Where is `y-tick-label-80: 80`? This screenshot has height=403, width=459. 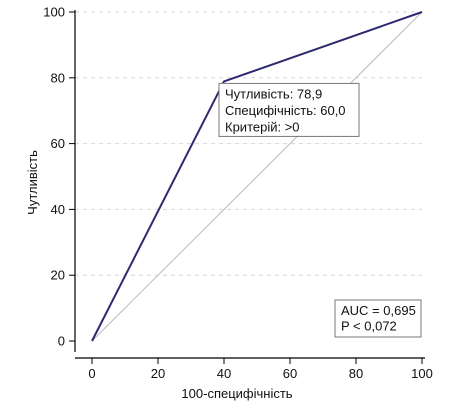
y-tick-label-80: 80 is located at coordinates (58, 77).